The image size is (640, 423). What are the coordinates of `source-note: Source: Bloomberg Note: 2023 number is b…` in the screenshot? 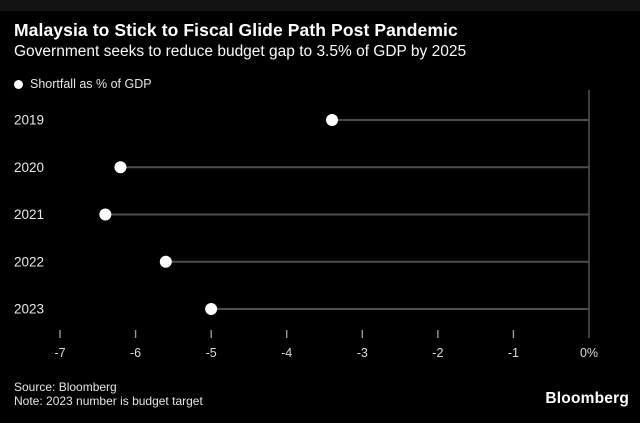 It's located at (108, 394).